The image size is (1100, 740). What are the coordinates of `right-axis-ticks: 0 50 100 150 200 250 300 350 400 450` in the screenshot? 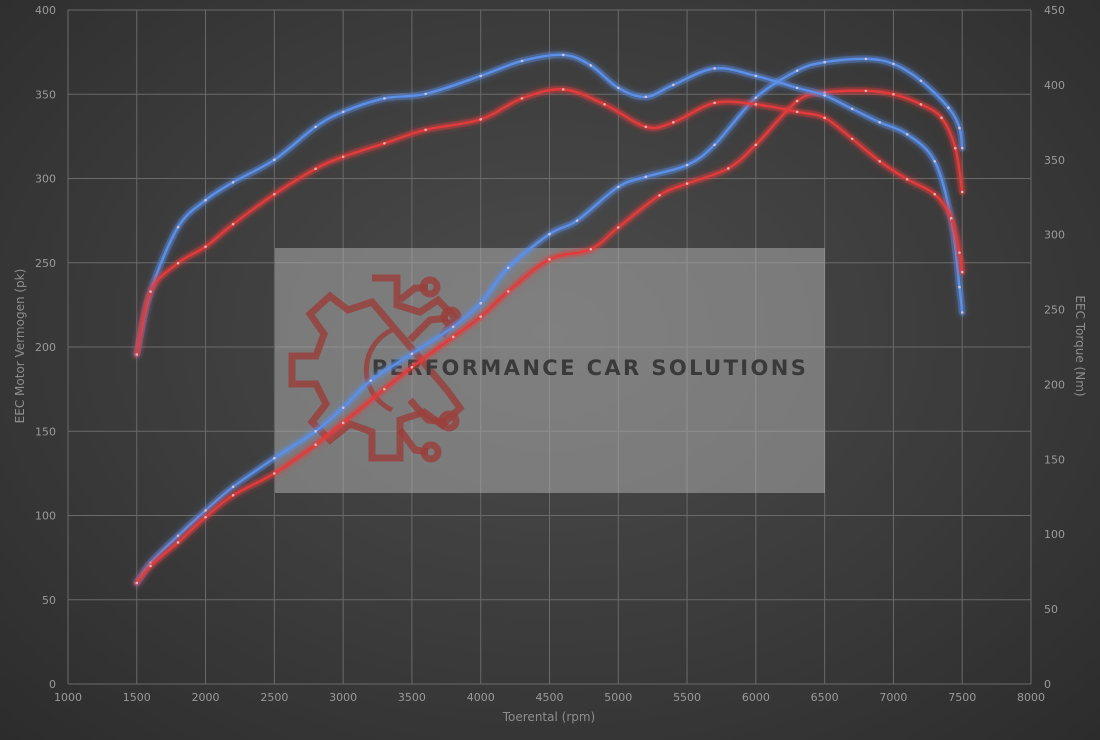 It's located at (1054, 347).